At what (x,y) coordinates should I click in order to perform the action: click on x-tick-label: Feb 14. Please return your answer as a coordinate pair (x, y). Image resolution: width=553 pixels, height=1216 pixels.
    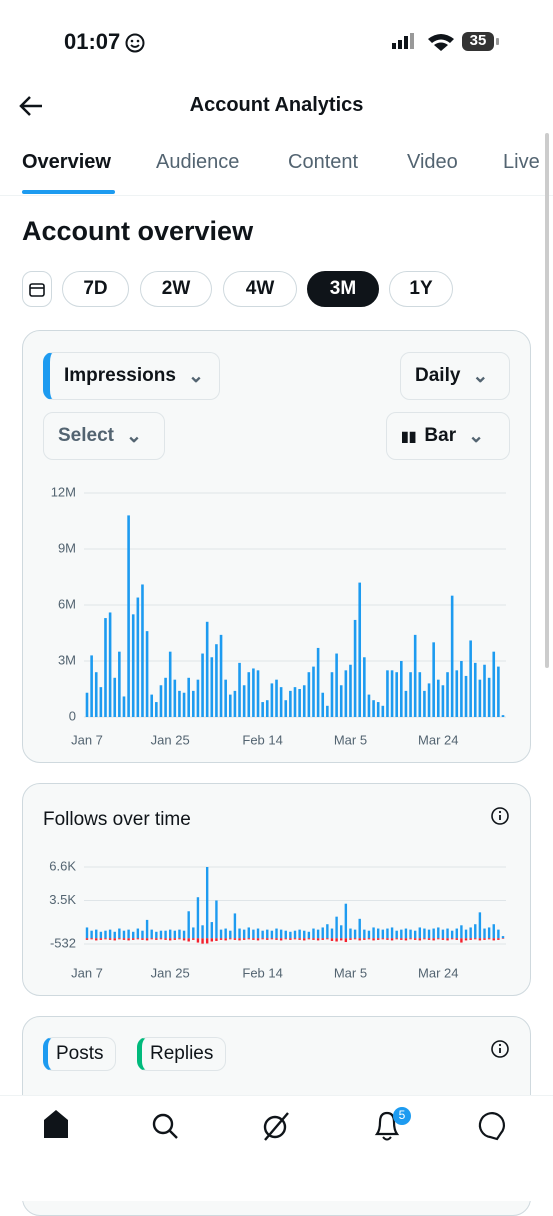
    Looking at the image, I should click on (262, 739).